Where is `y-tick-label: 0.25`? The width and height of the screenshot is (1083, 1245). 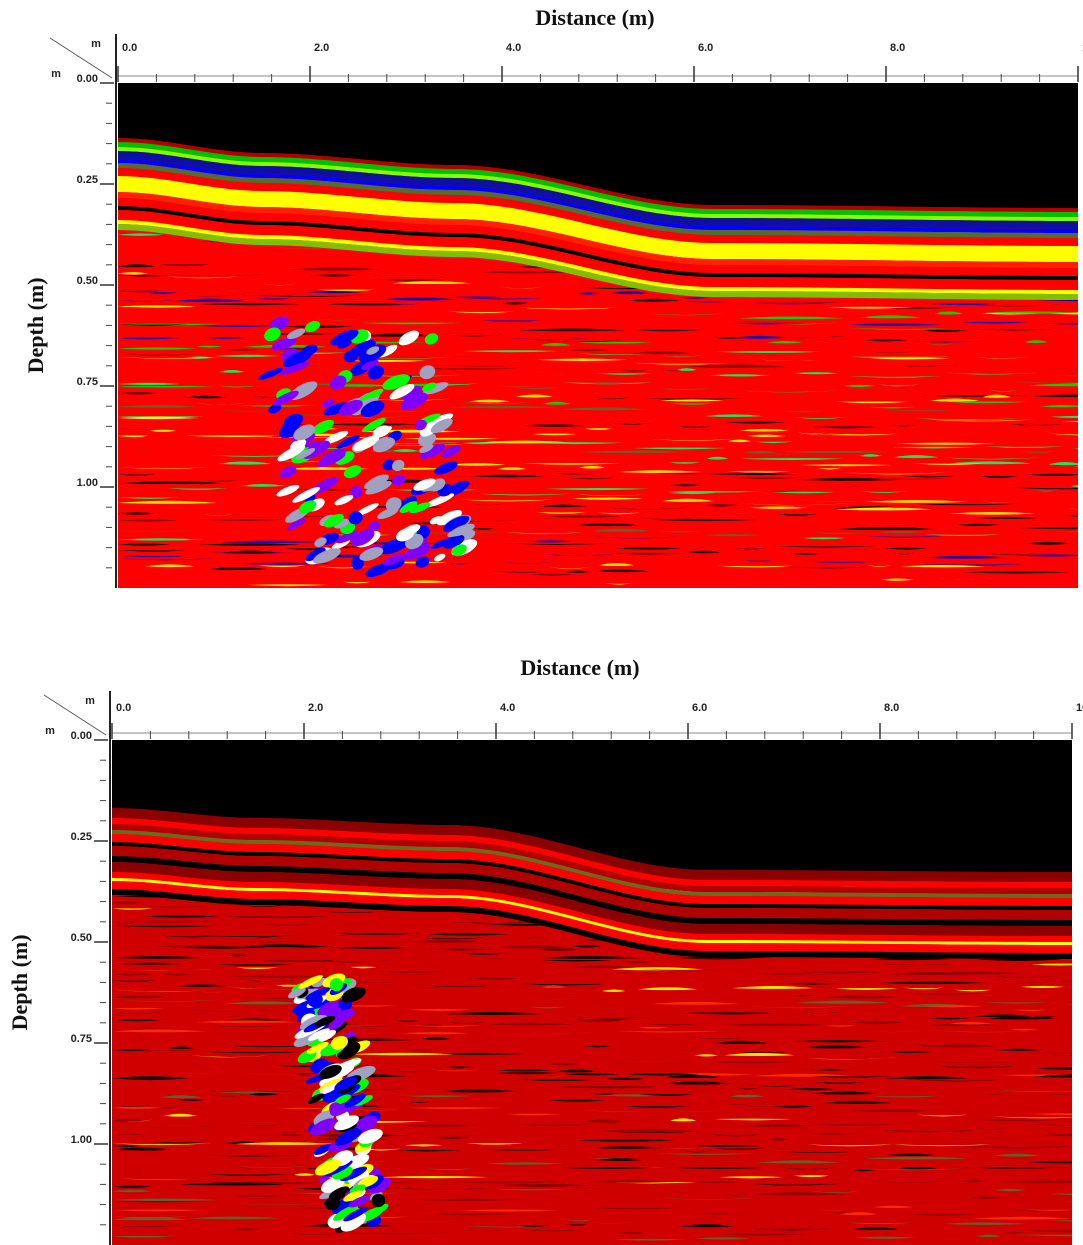 y-tick-label: 0.25 is located at coordinates (87, 180).